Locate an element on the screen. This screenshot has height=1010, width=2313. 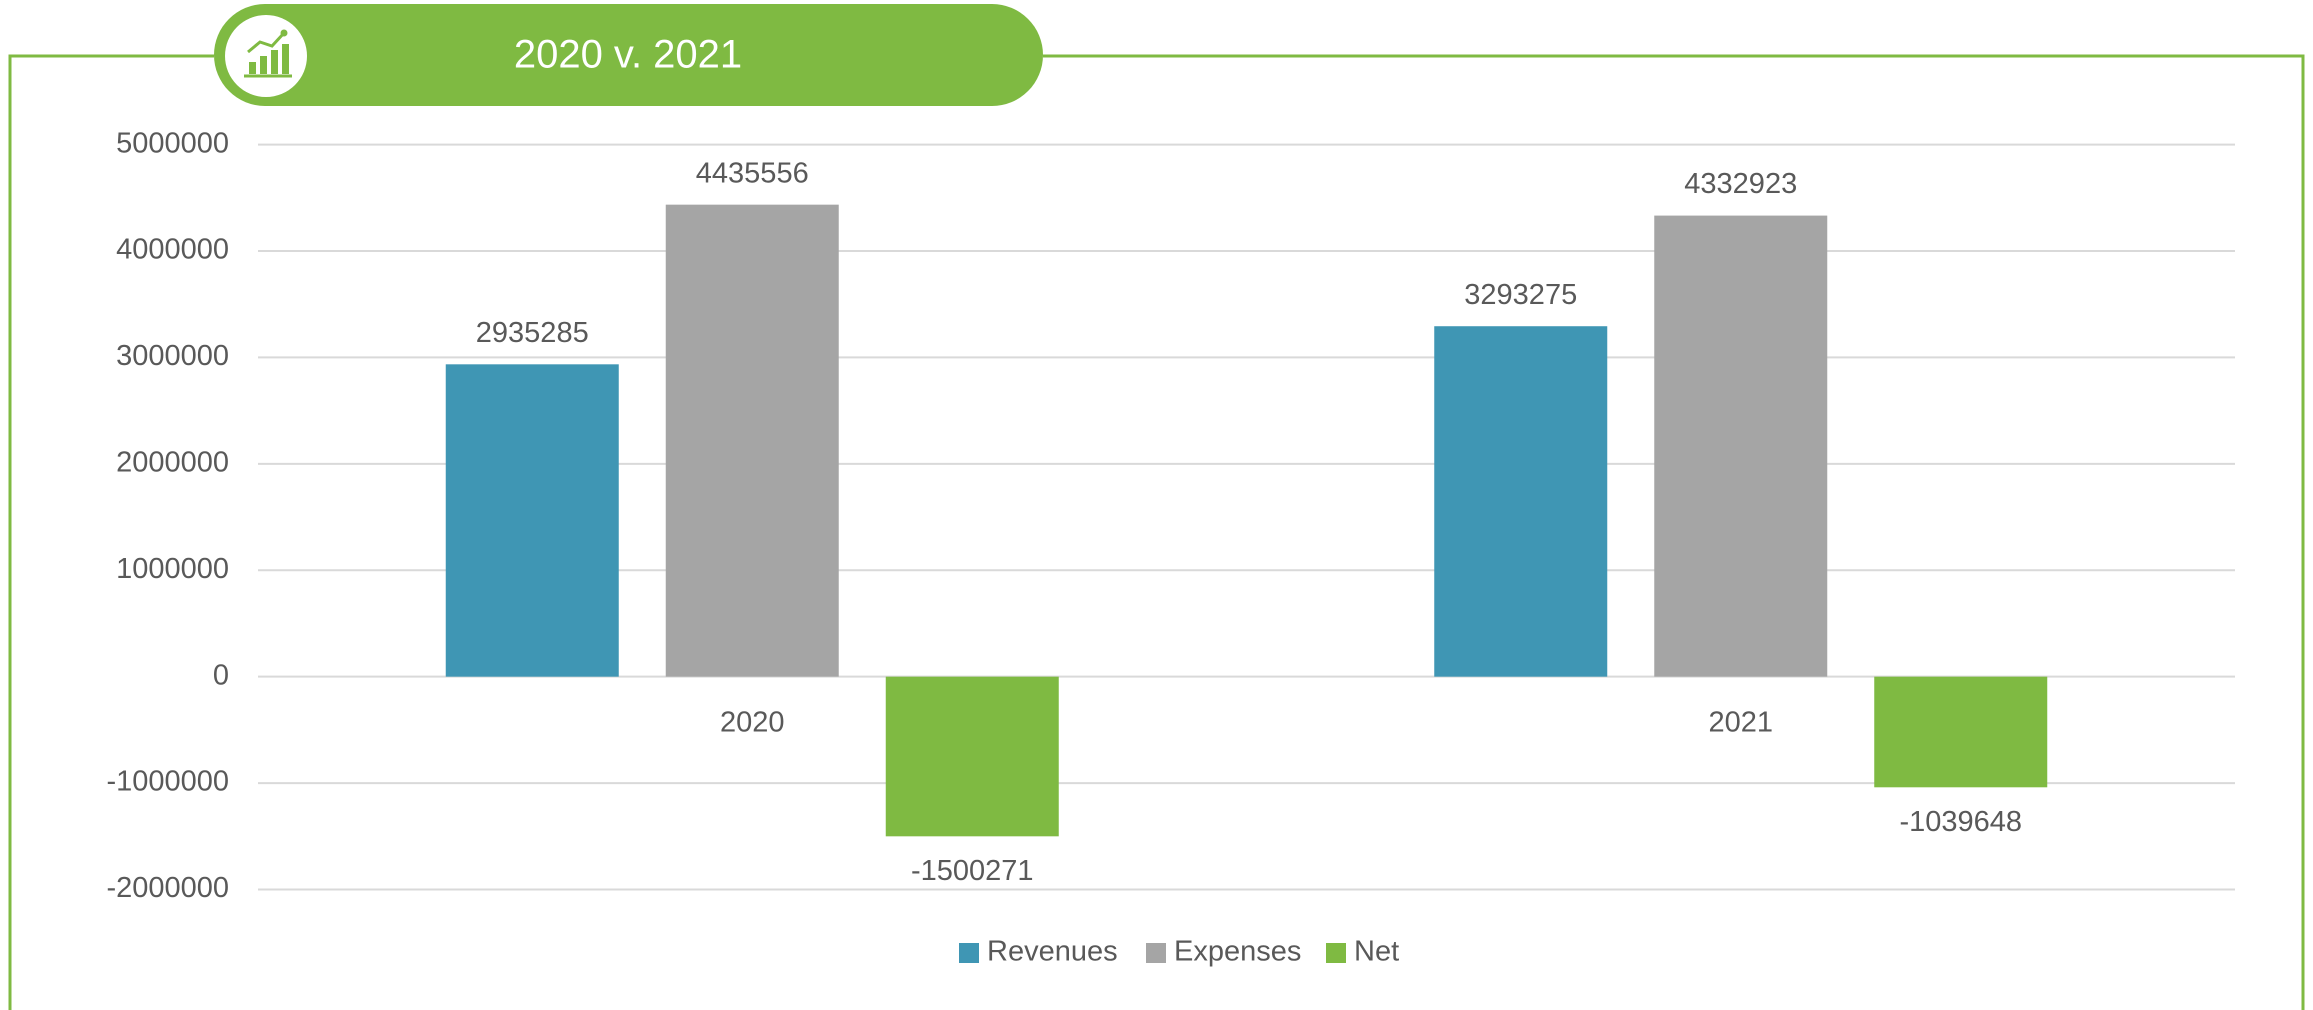
y-tick-label: 5000000 is located at coordinates (172, 143).